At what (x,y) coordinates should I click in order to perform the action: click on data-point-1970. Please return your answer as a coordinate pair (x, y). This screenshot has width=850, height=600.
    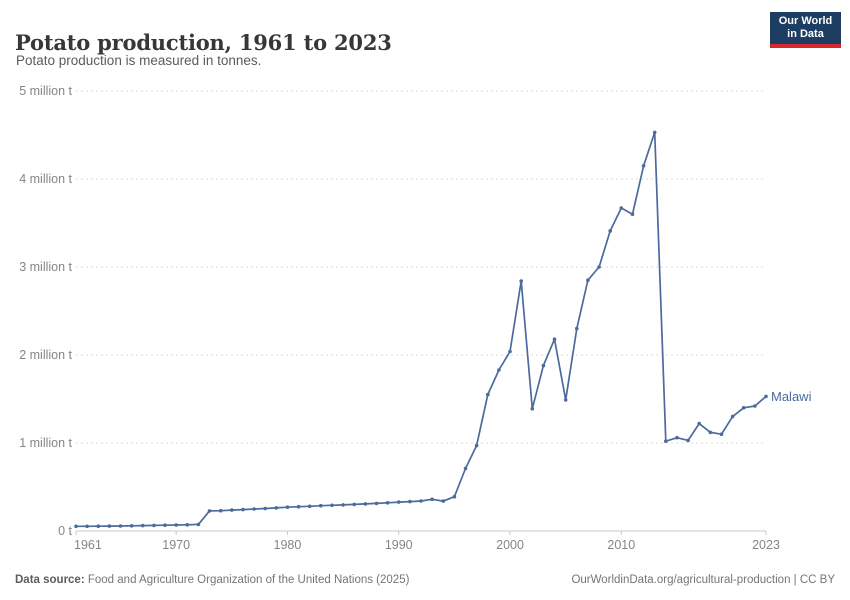
    Looking at the image, I should click on (176, 525).